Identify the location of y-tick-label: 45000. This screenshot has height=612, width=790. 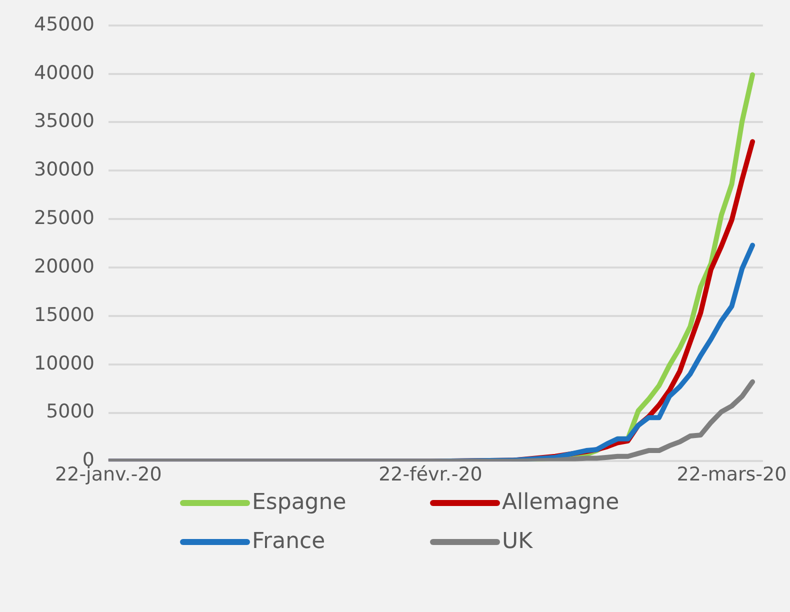
(64, 24).